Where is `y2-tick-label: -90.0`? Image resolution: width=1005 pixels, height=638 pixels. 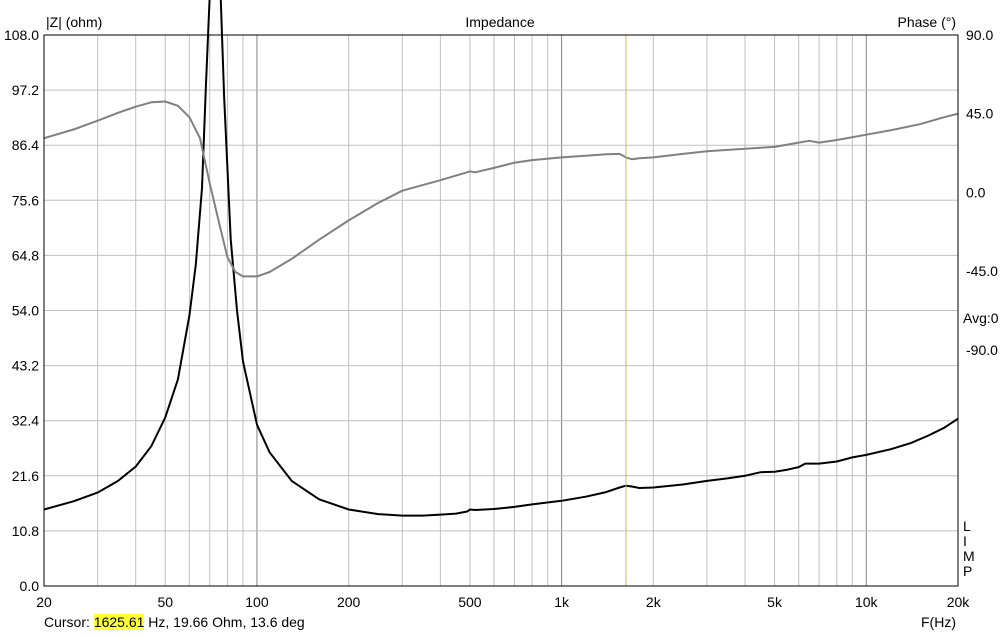 y2-tick-label: -90.0 is located at coordinates (982, 350).